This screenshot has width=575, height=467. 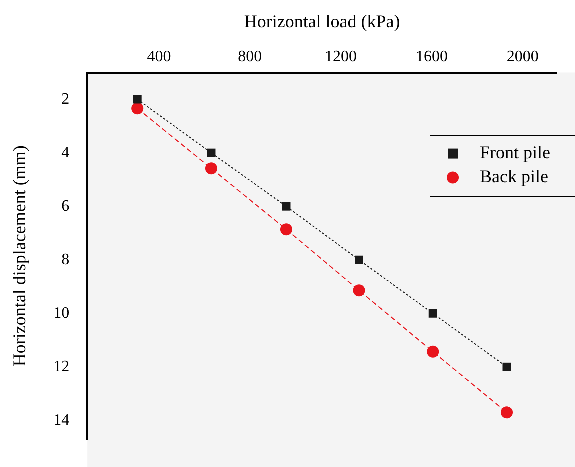 I want to click on y-tick-label: 14, so click(x=62, y=420).